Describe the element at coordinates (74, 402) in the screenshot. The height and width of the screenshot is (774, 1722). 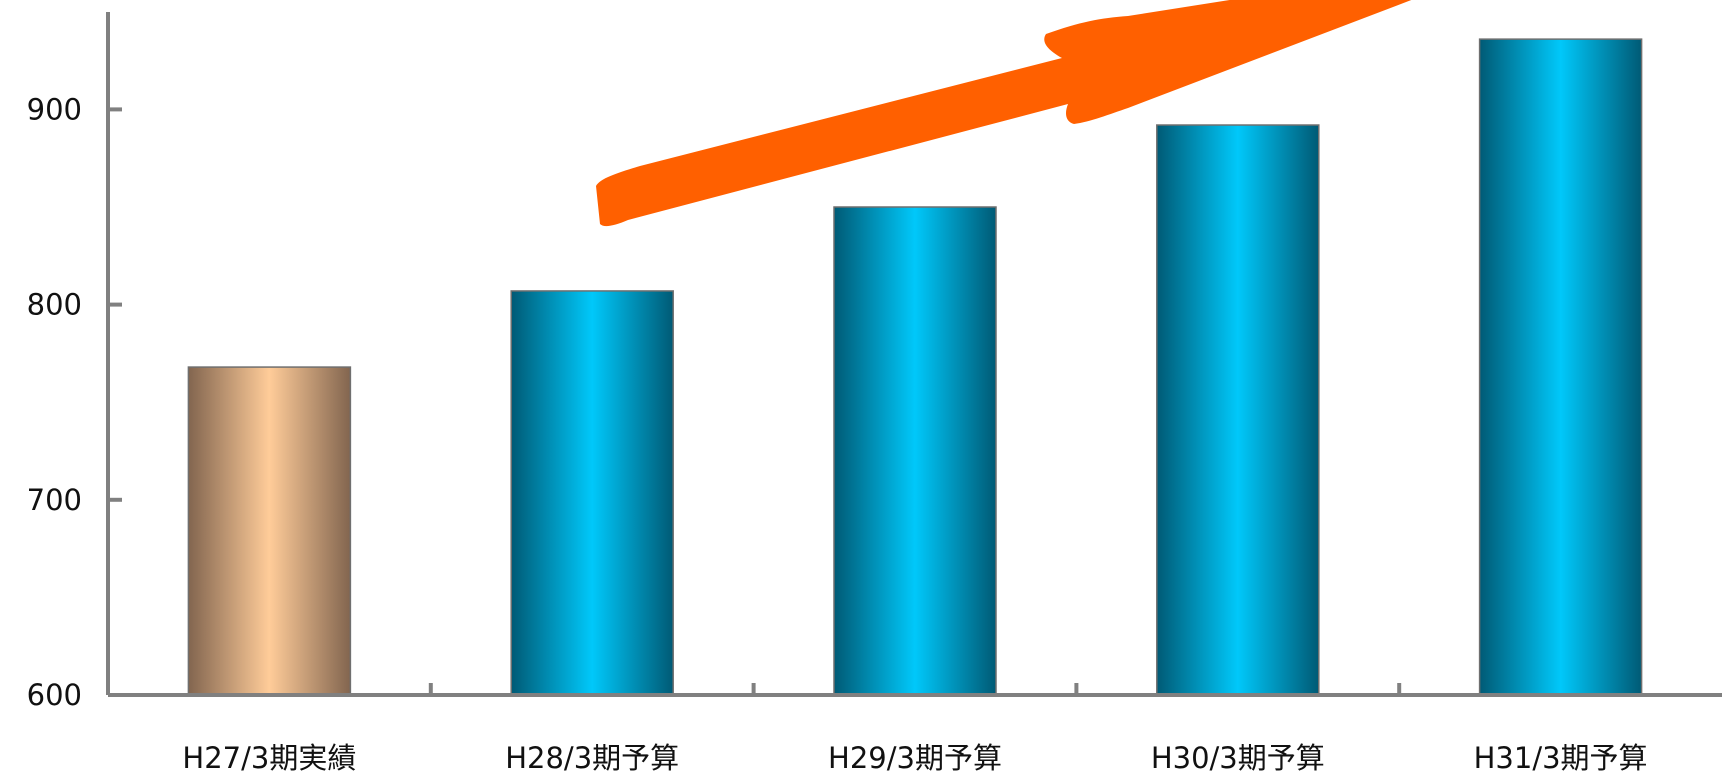
I see `y-axis-ticks: 600 700 800 900` at that location.